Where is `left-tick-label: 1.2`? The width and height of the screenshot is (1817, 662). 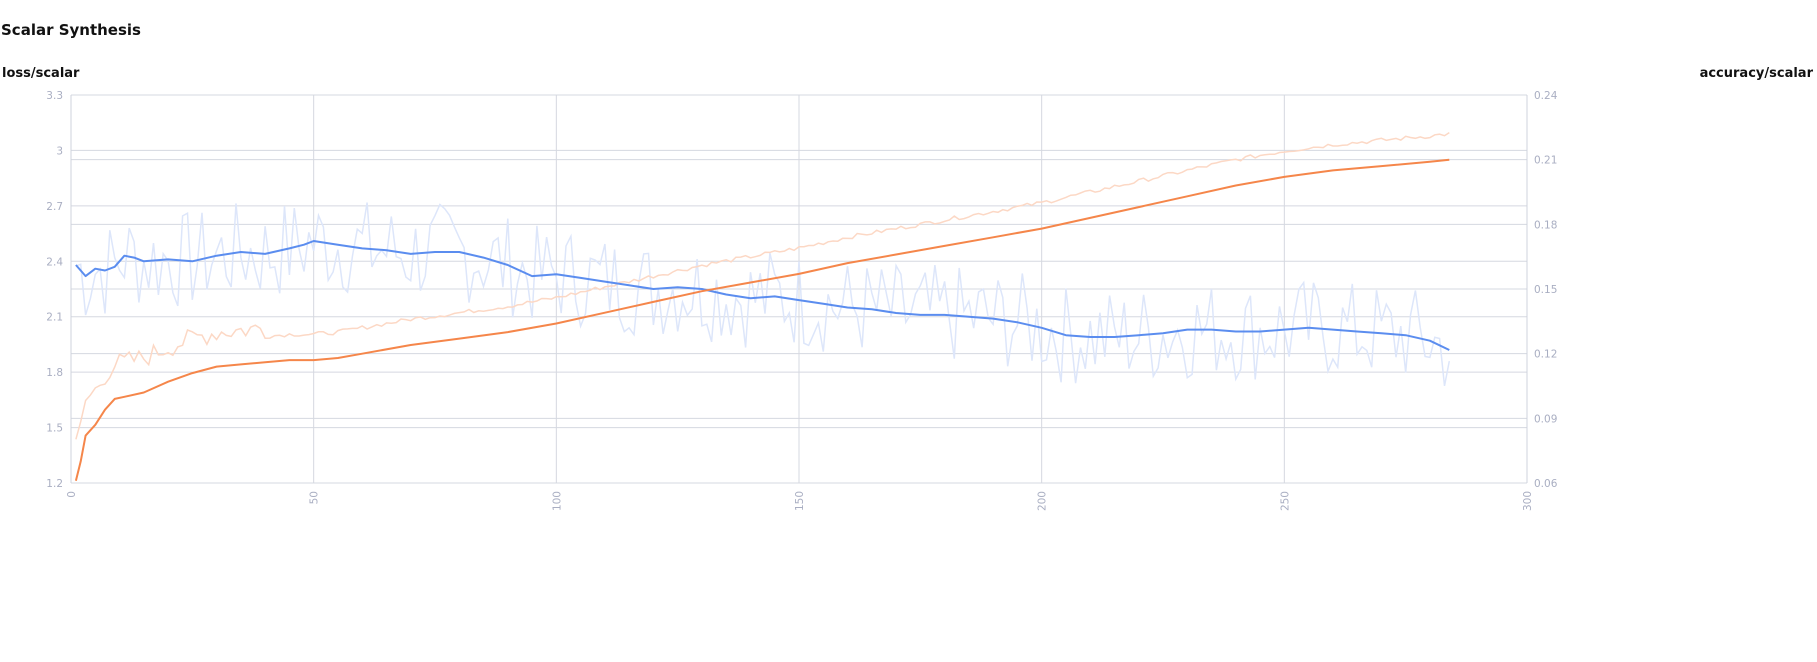 left-tick-label: 1.2 is located at coordinates (54, 484).